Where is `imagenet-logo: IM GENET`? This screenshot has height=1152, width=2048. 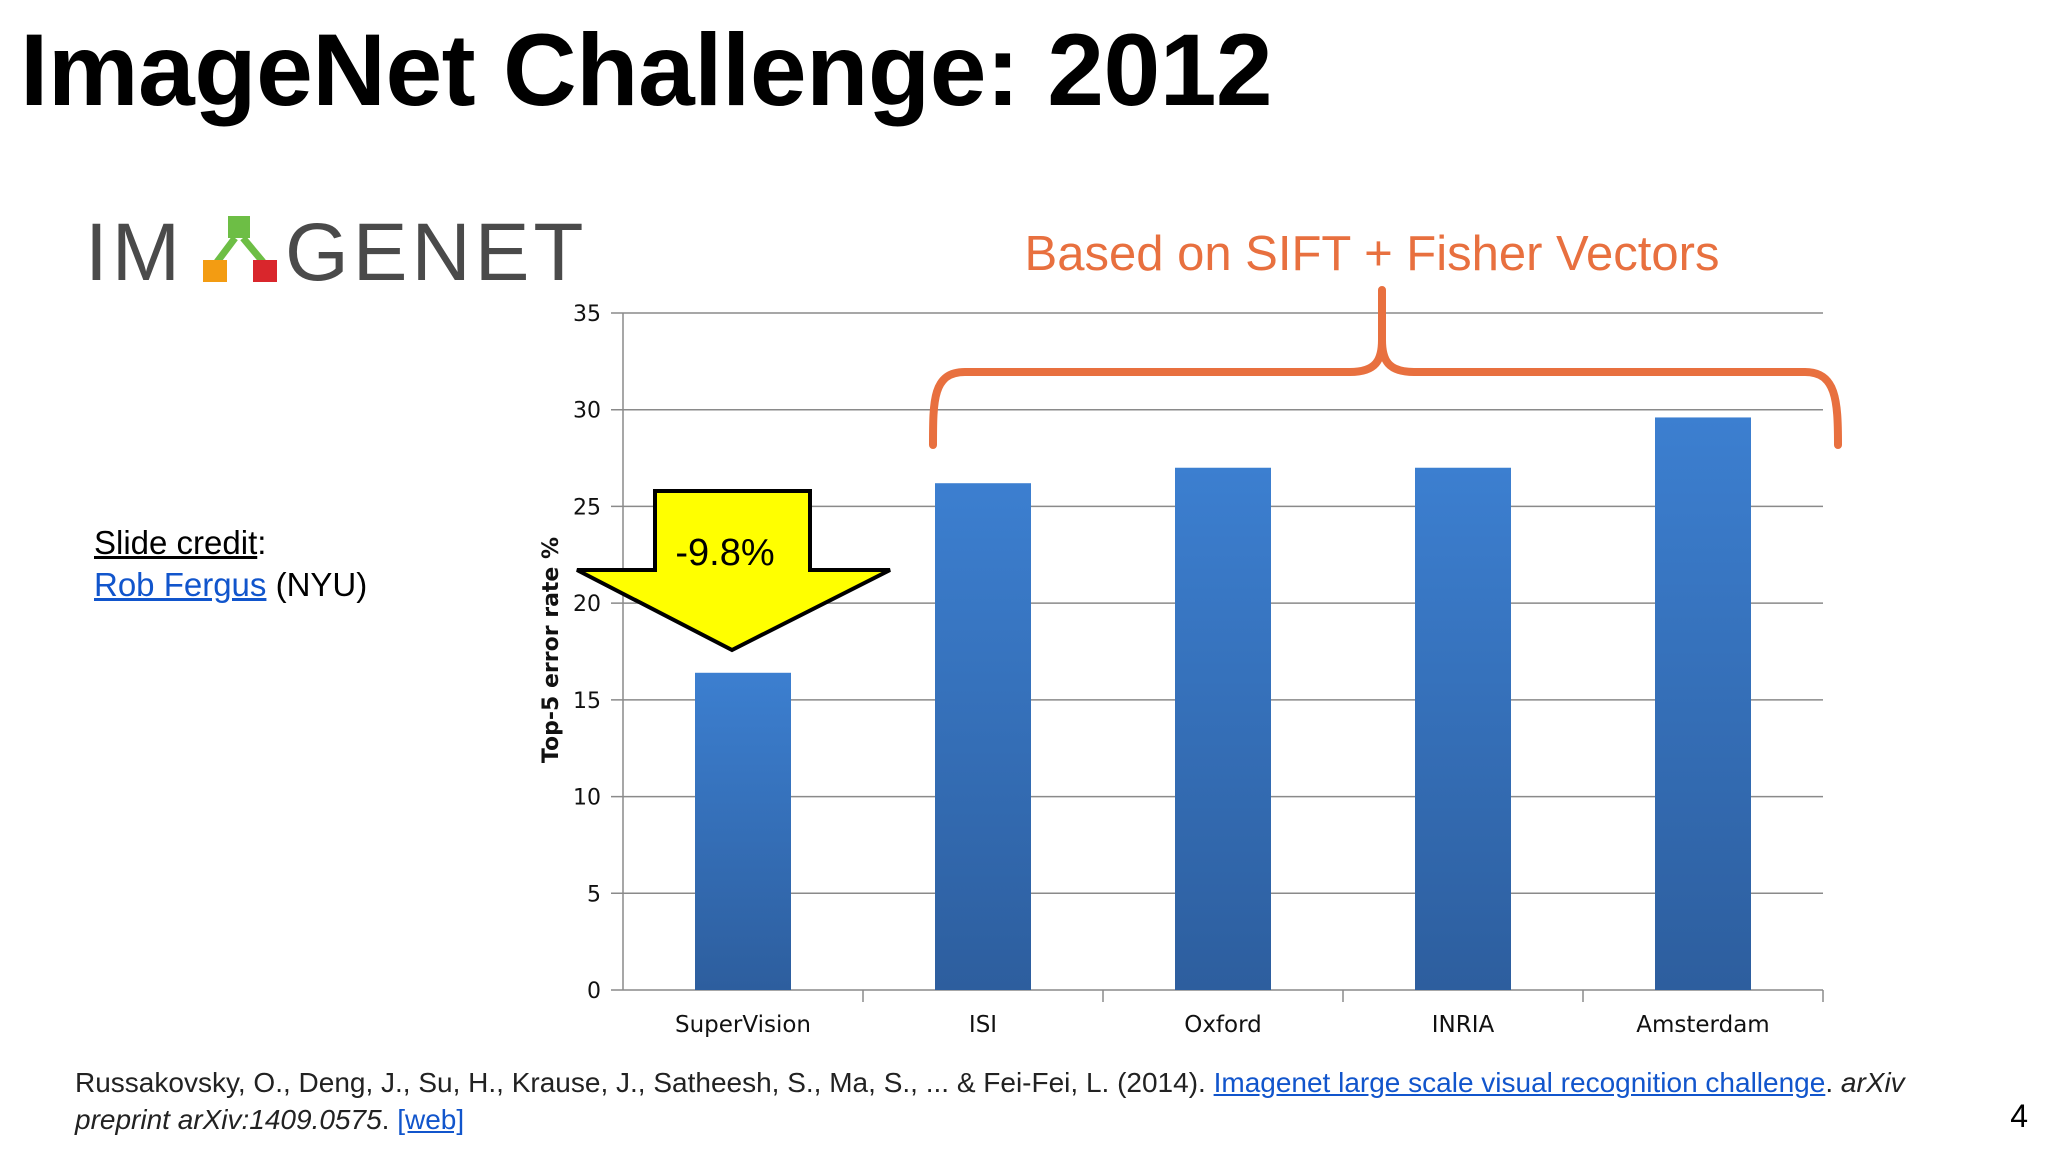
imagenet-logo: IM GENET is located at coordinates (335, 252).